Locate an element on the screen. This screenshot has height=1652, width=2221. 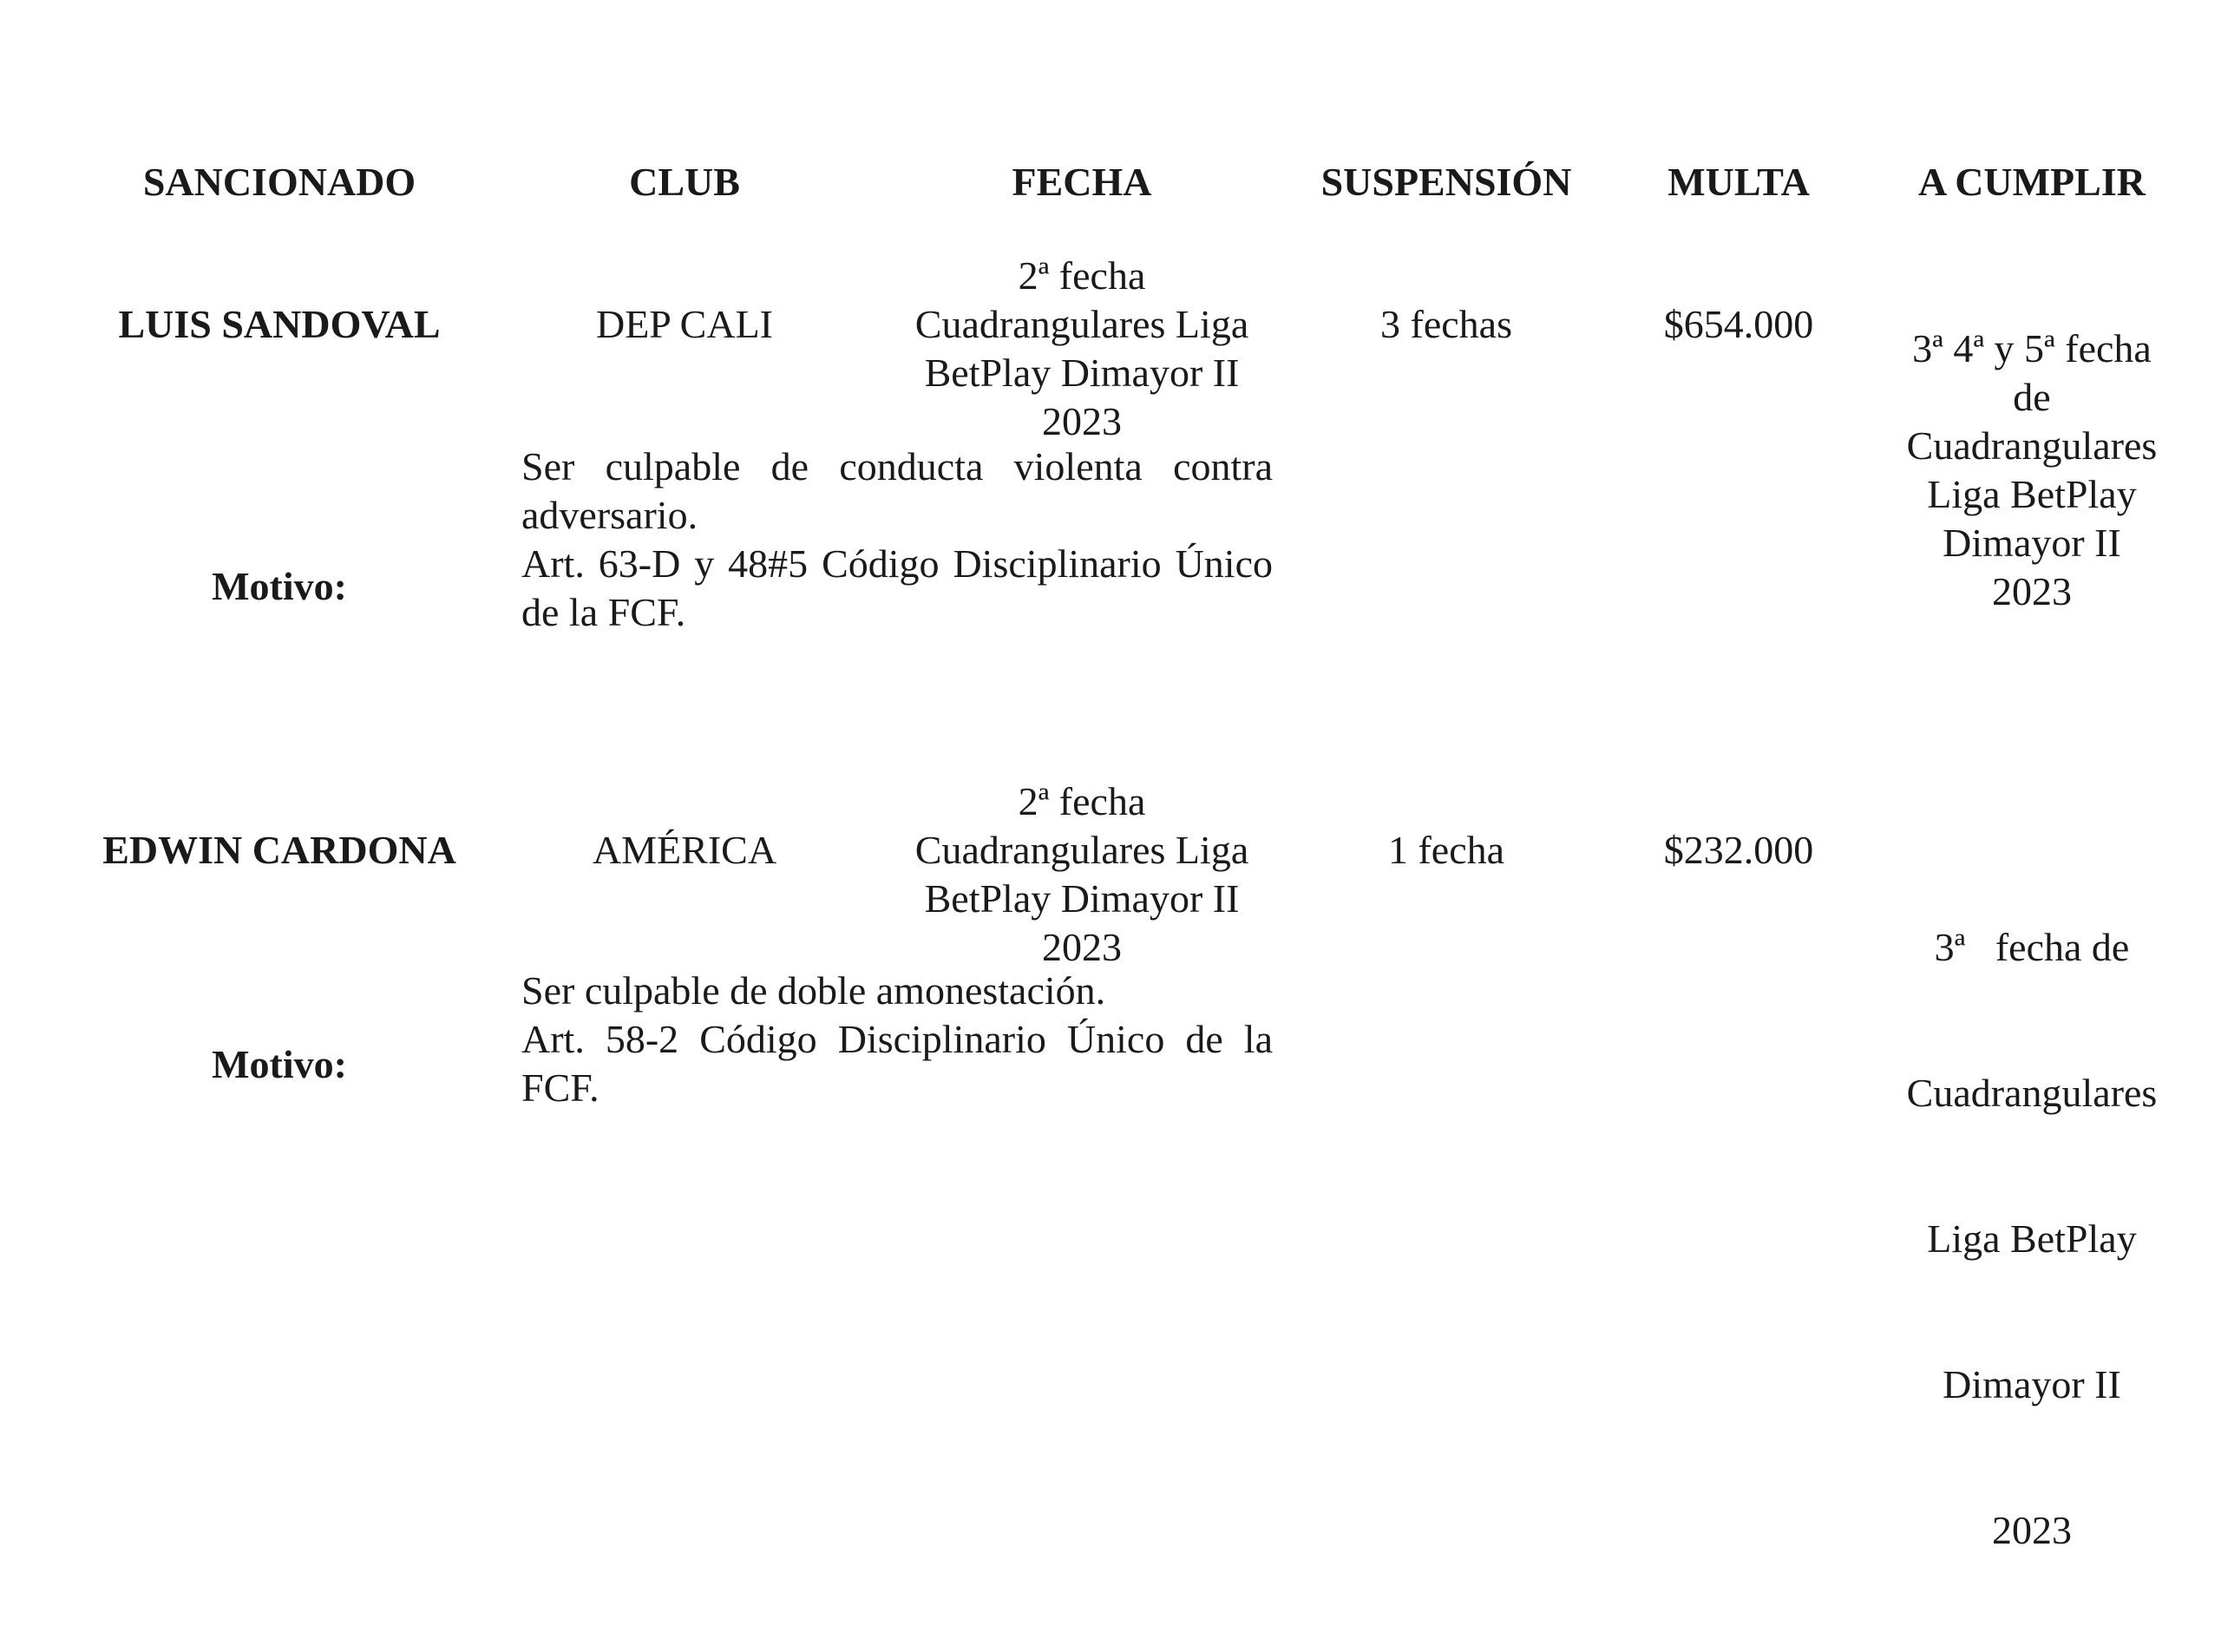
sancionado-name: EDWIN CARDONA is located at coordinates (279, 850).